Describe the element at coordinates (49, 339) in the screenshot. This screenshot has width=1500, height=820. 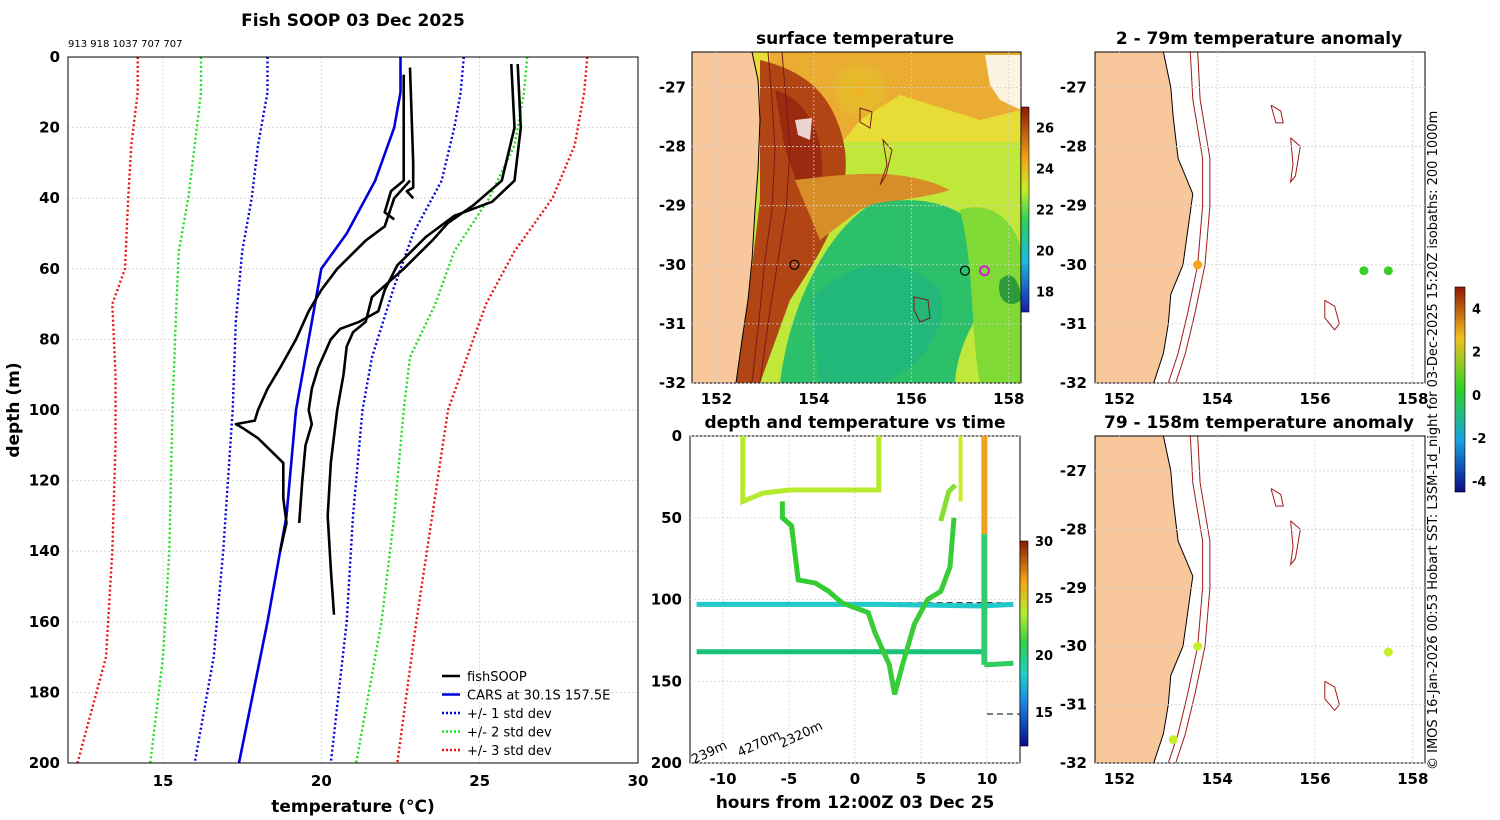
I see `profile-ytick-label: 80` at that location.